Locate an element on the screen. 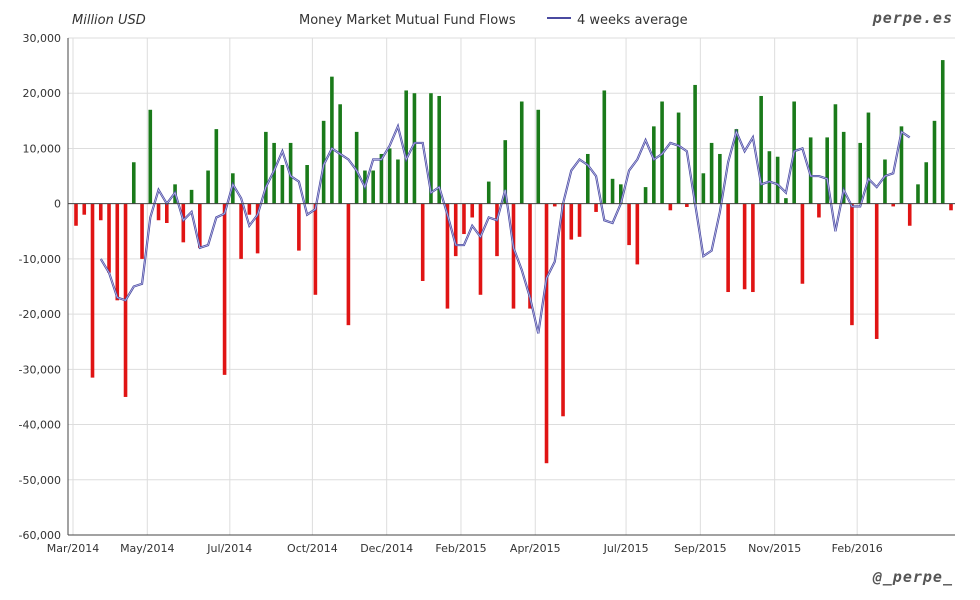 Image resolution: width=980 pixels, height=600 pixels. y-tick-label: 30,000 is located at coordinates (42, 38).